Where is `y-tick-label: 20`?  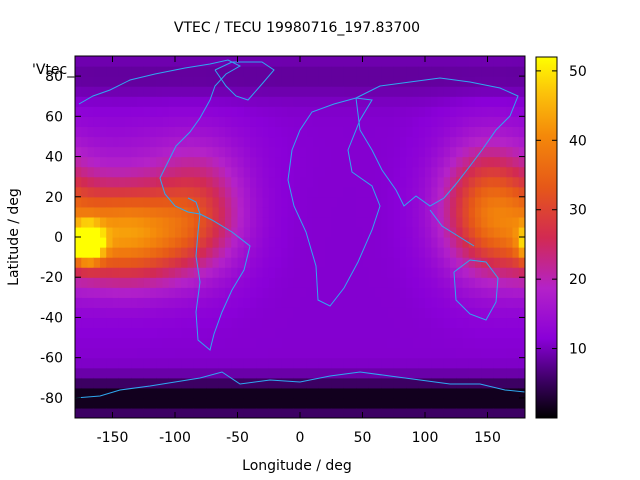 y-tick-label: 20 is located at coordinates (54, 198).